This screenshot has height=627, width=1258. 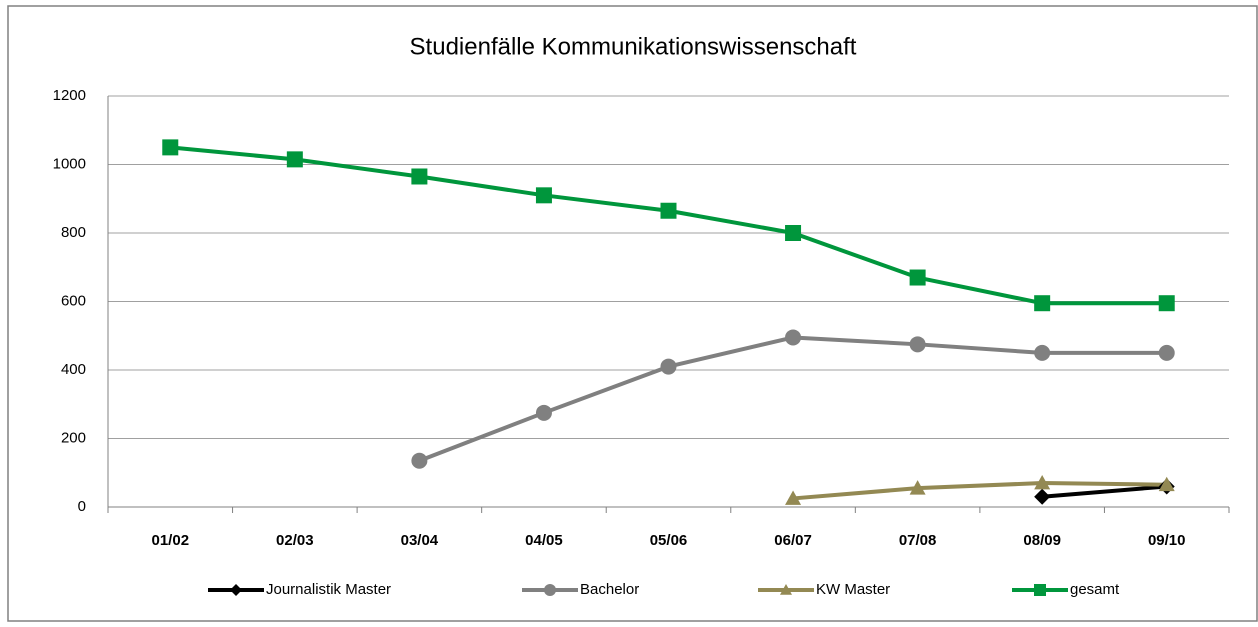 What do you see at coordinates (73, 437) in the screenshot?
I see `y-tick-label: 200` at bounding box center [73, 437].